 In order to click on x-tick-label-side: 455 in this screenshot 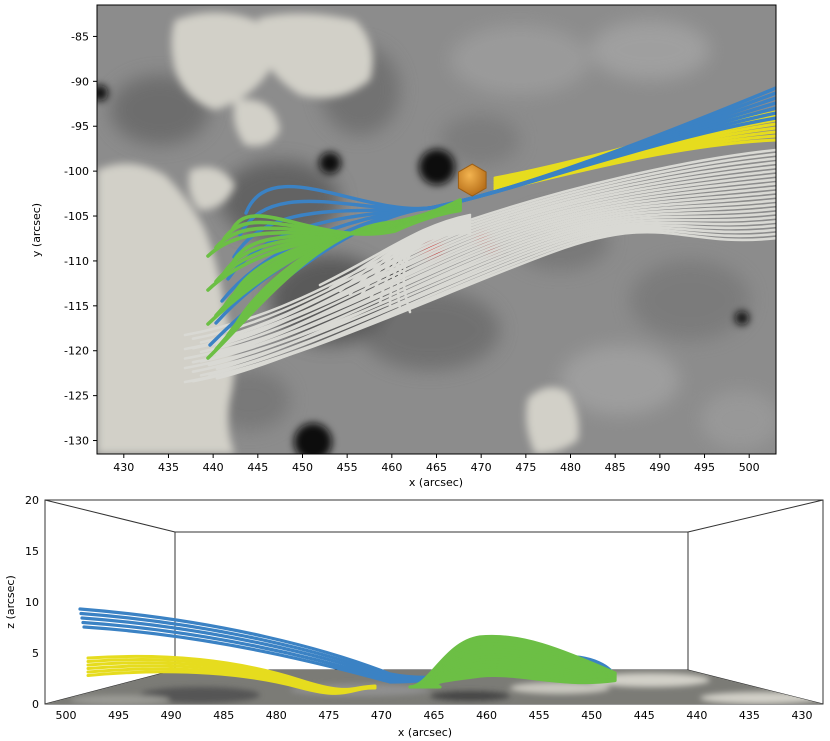, I will do `click(539, 715)`.